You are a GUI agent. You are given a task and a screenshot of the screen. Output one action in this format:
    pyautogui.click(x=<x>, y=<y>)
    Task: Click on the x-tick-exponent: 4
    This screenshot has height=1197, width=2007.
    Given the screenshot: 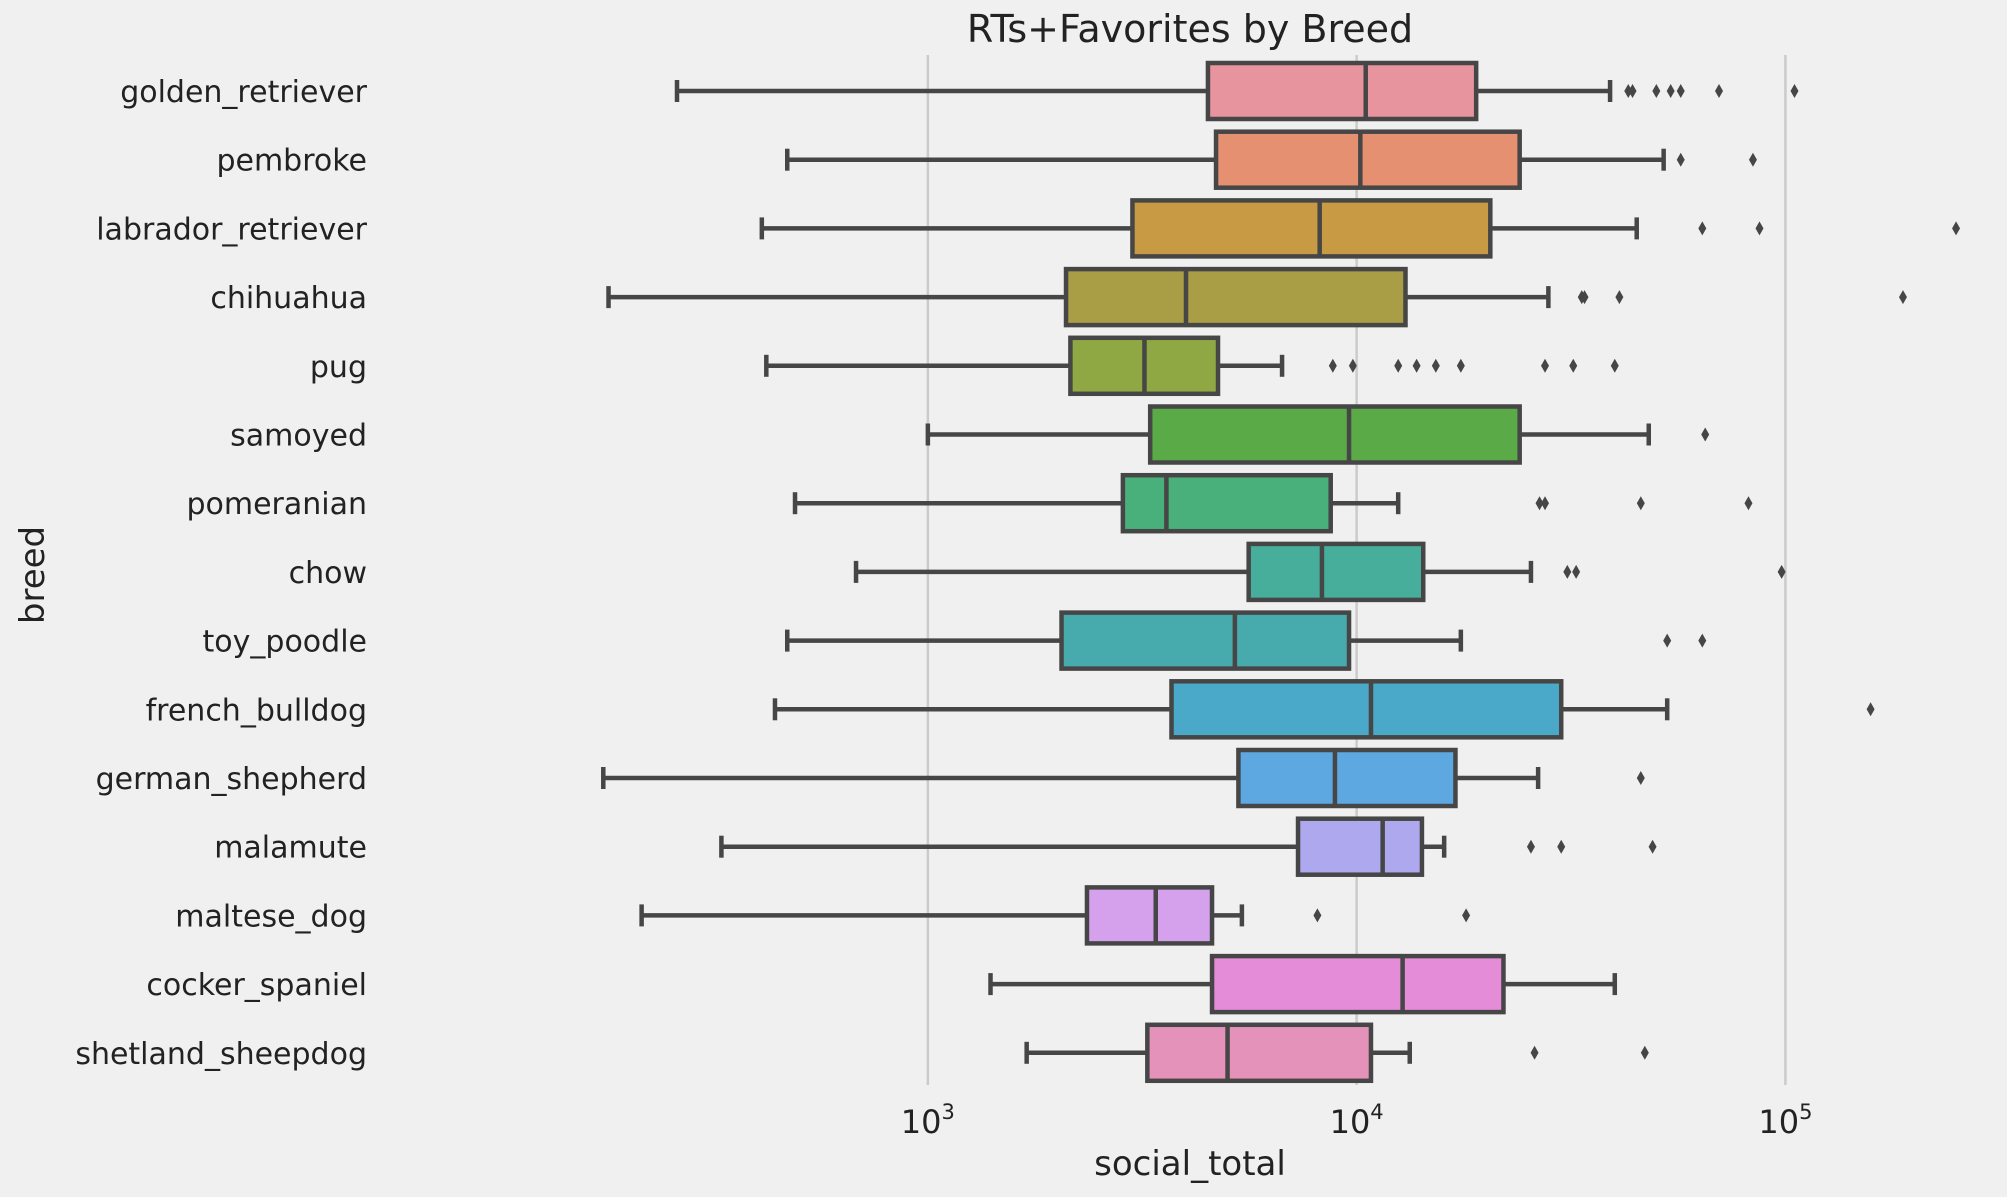 What is the action you would take?
    pyautogui.click(x=1376, y=1112)
    